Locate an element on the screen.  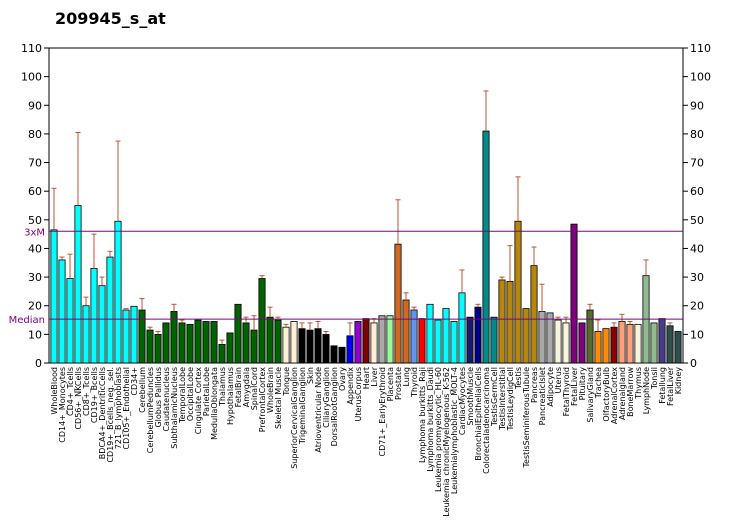
x-tick-label: TestisLeydigCell is located at coordinates (510, 399).